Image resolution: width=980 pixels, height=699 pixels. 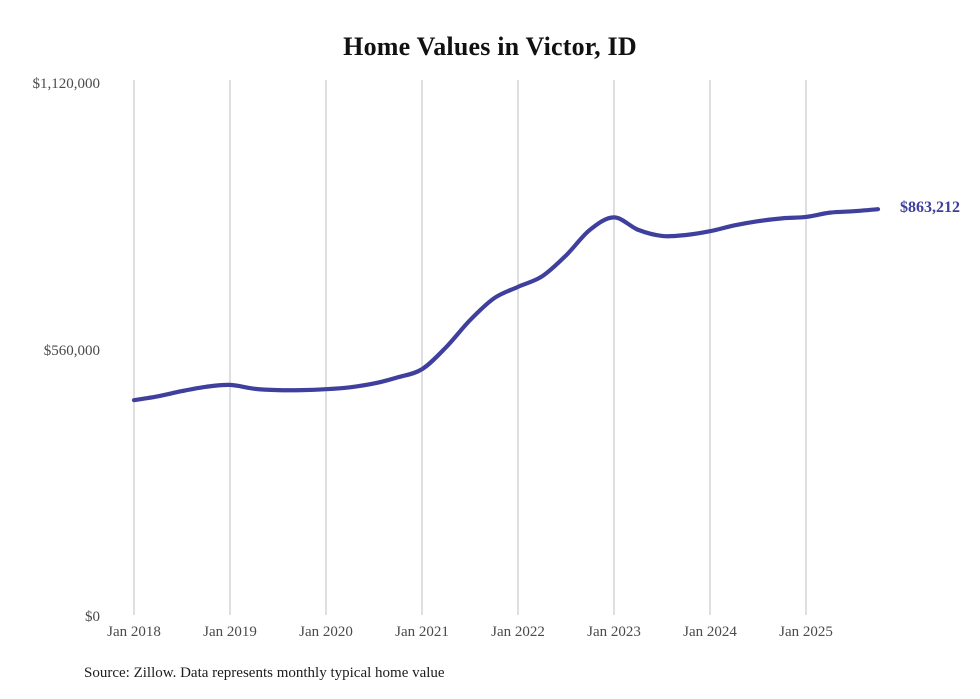 I want to click on end-value-annotation: $863,212, so click(x=930, y=208).